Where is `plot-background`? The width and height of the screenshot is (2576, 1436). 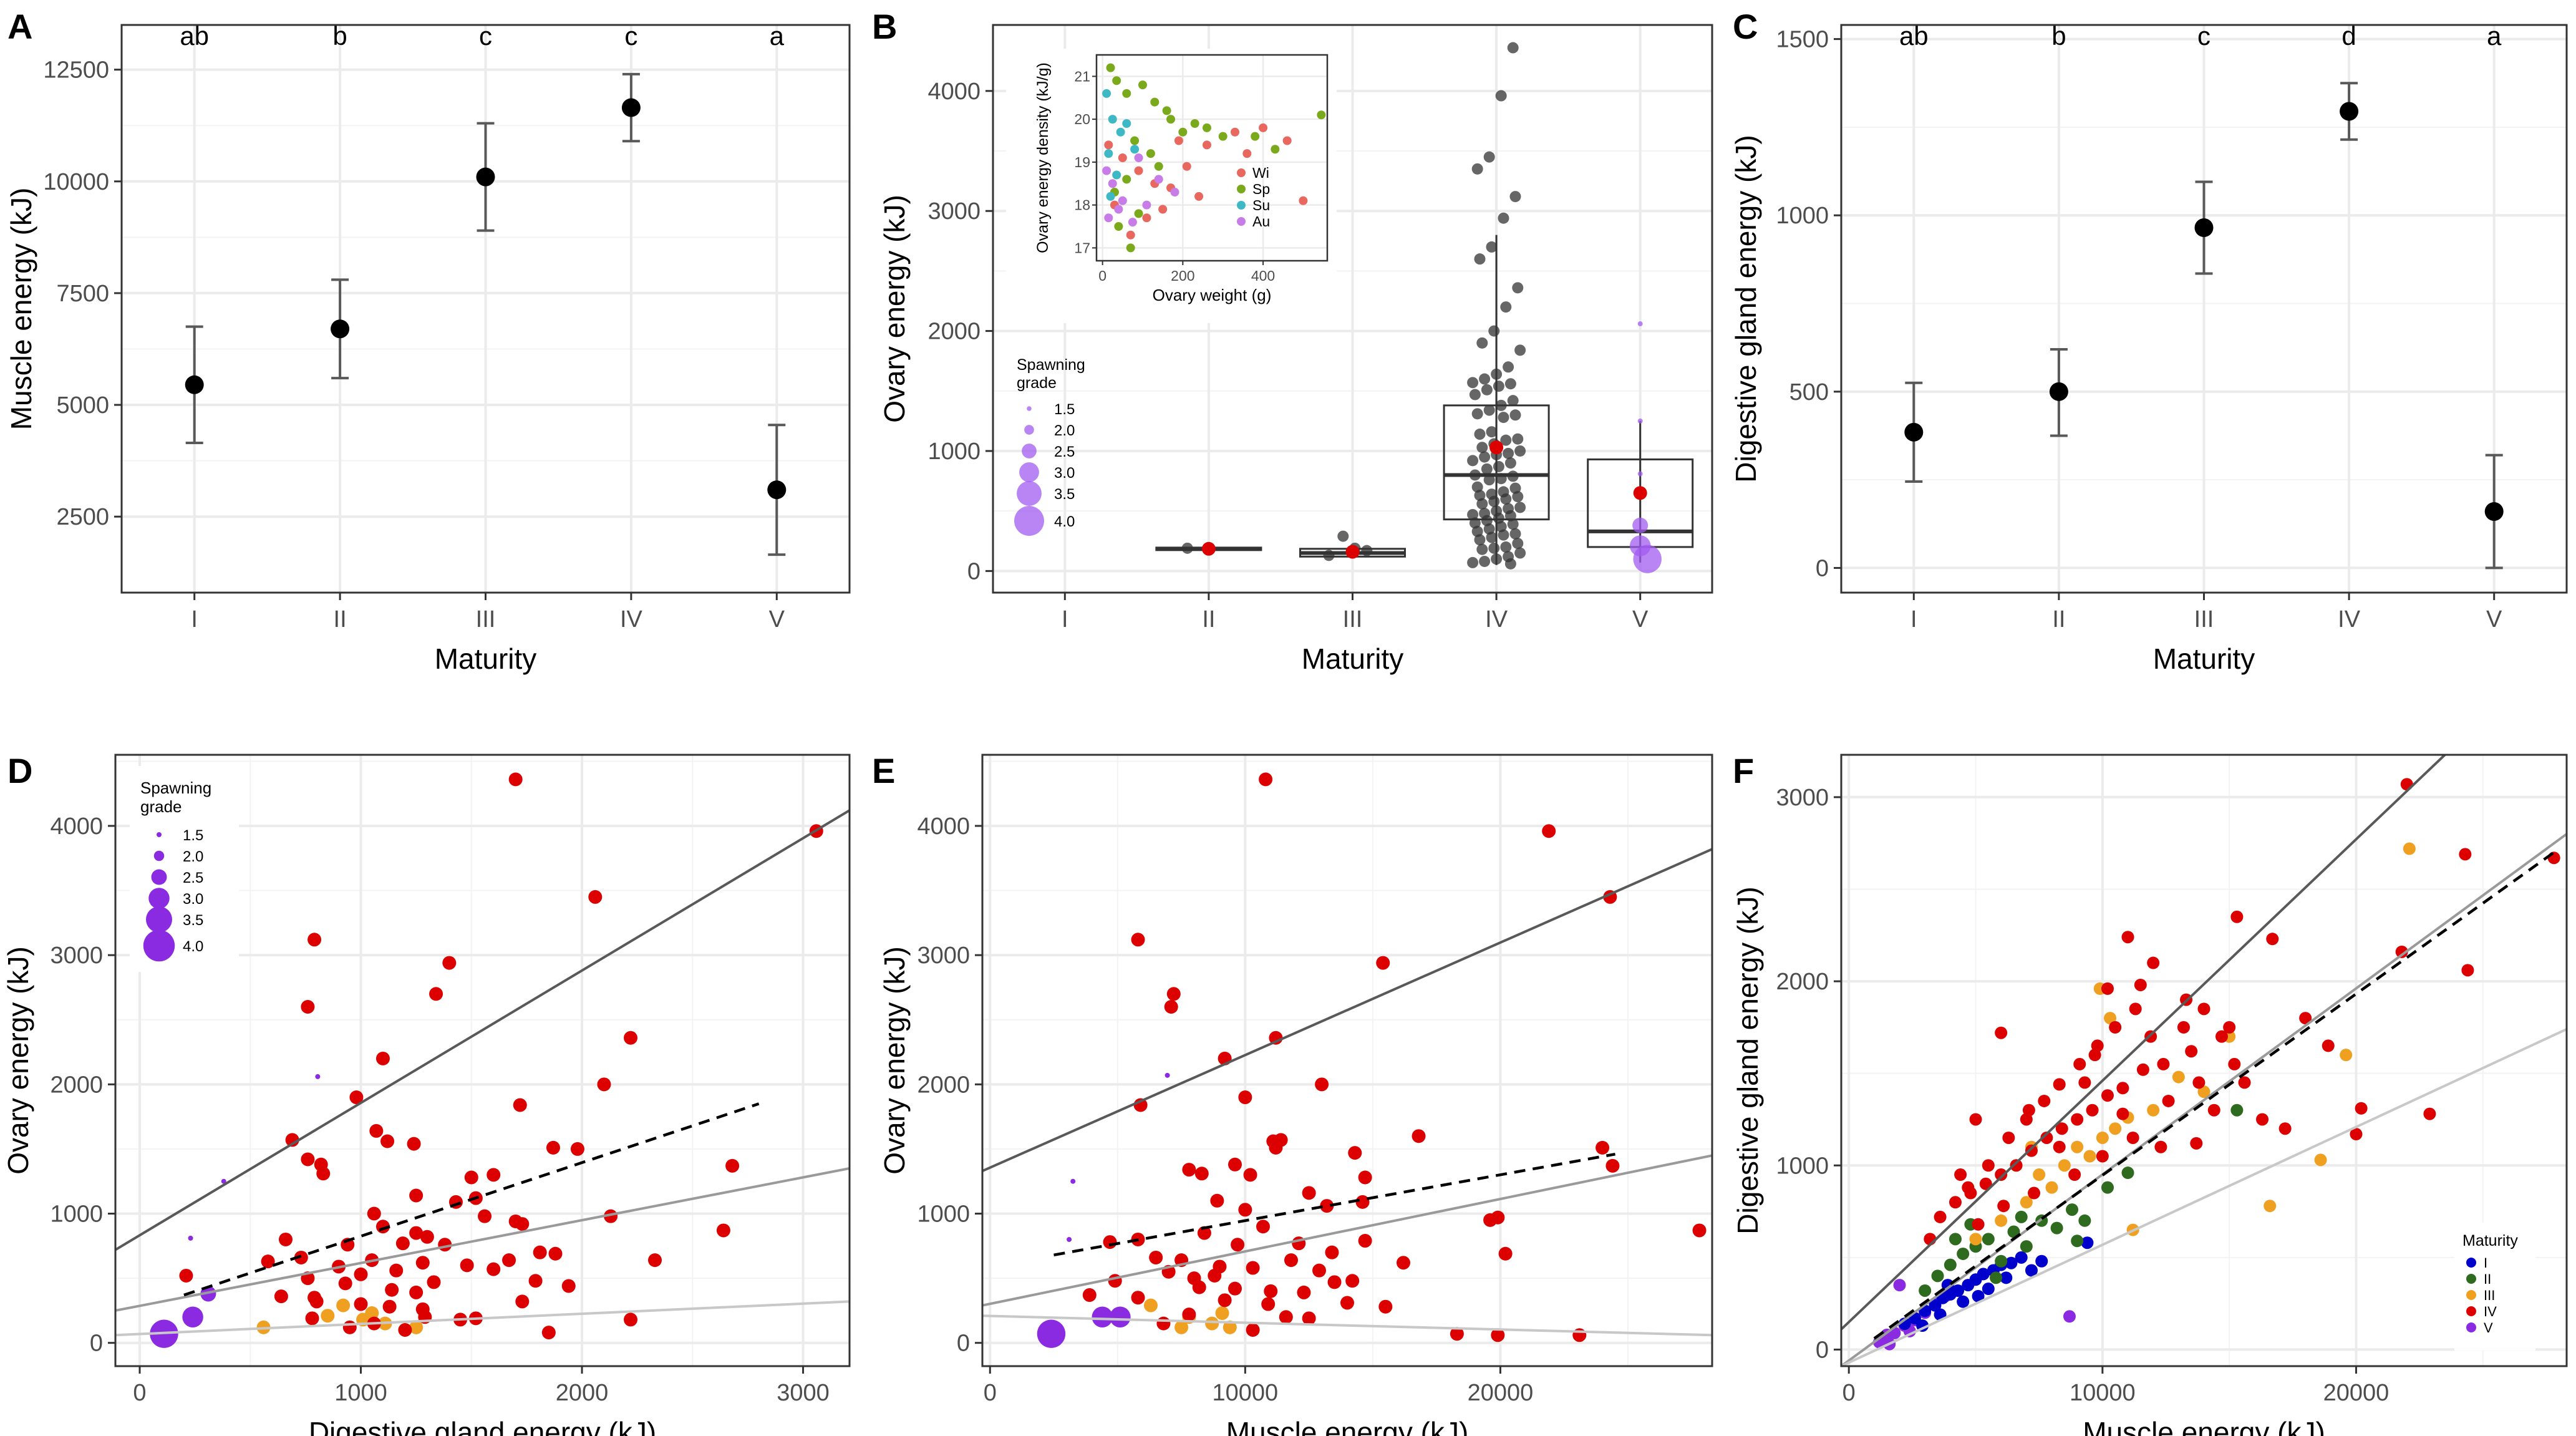 plot-background is located at coordinates (2204, 1060).